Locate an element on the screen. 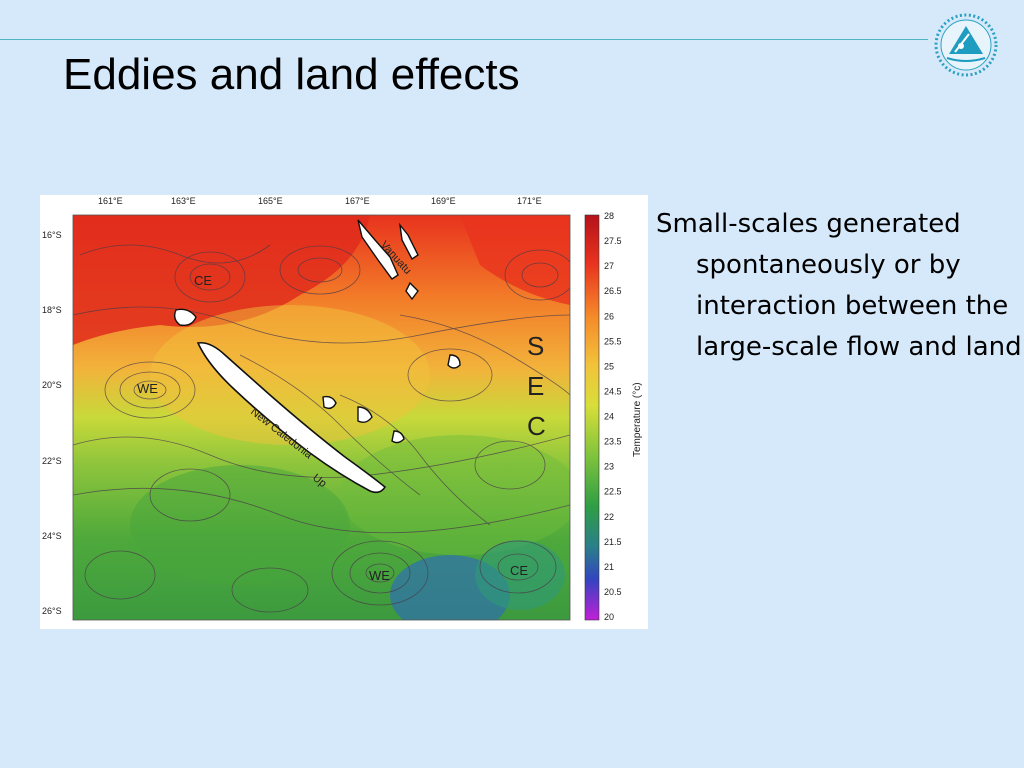 This screenshot has height=768, width=1024. lon-label: 165°E is located at coordinates (270, 201).